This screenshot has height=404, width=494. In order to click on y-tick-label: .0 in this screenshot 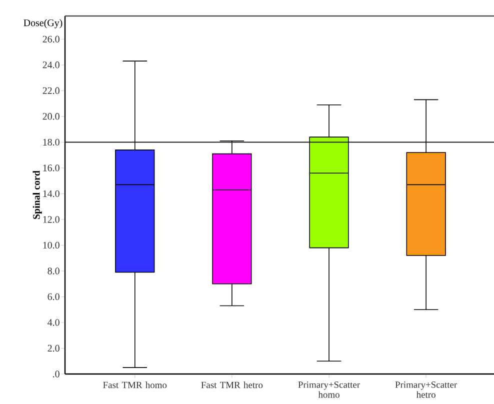, I will do `click(56, 374)`.